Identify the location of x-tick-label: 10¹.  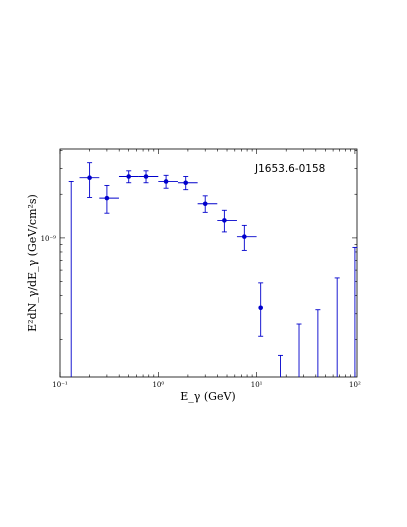
(257, 385).